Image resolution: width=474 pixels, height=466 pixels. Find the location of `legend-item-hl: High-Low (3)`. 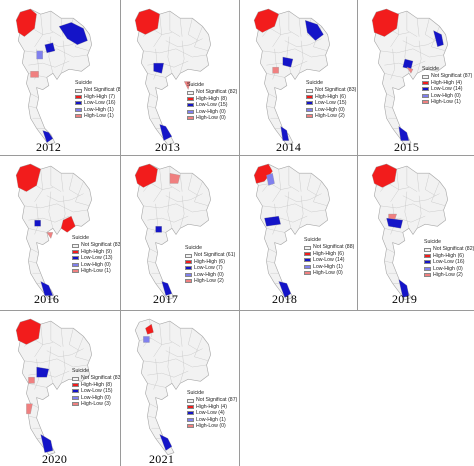

legend-item-hl: High-Low (3) is located at coordinates (96, 404).